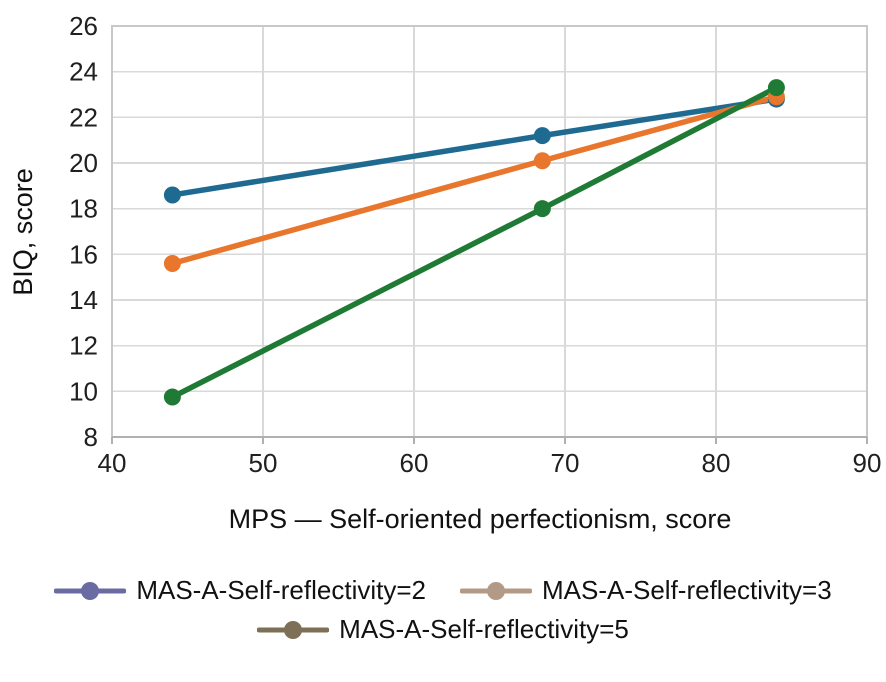 The image size is (886, 682). Describe the element at coordinates (83, 117) in the screenshot. I see `y-tick-label: 22` at that location.